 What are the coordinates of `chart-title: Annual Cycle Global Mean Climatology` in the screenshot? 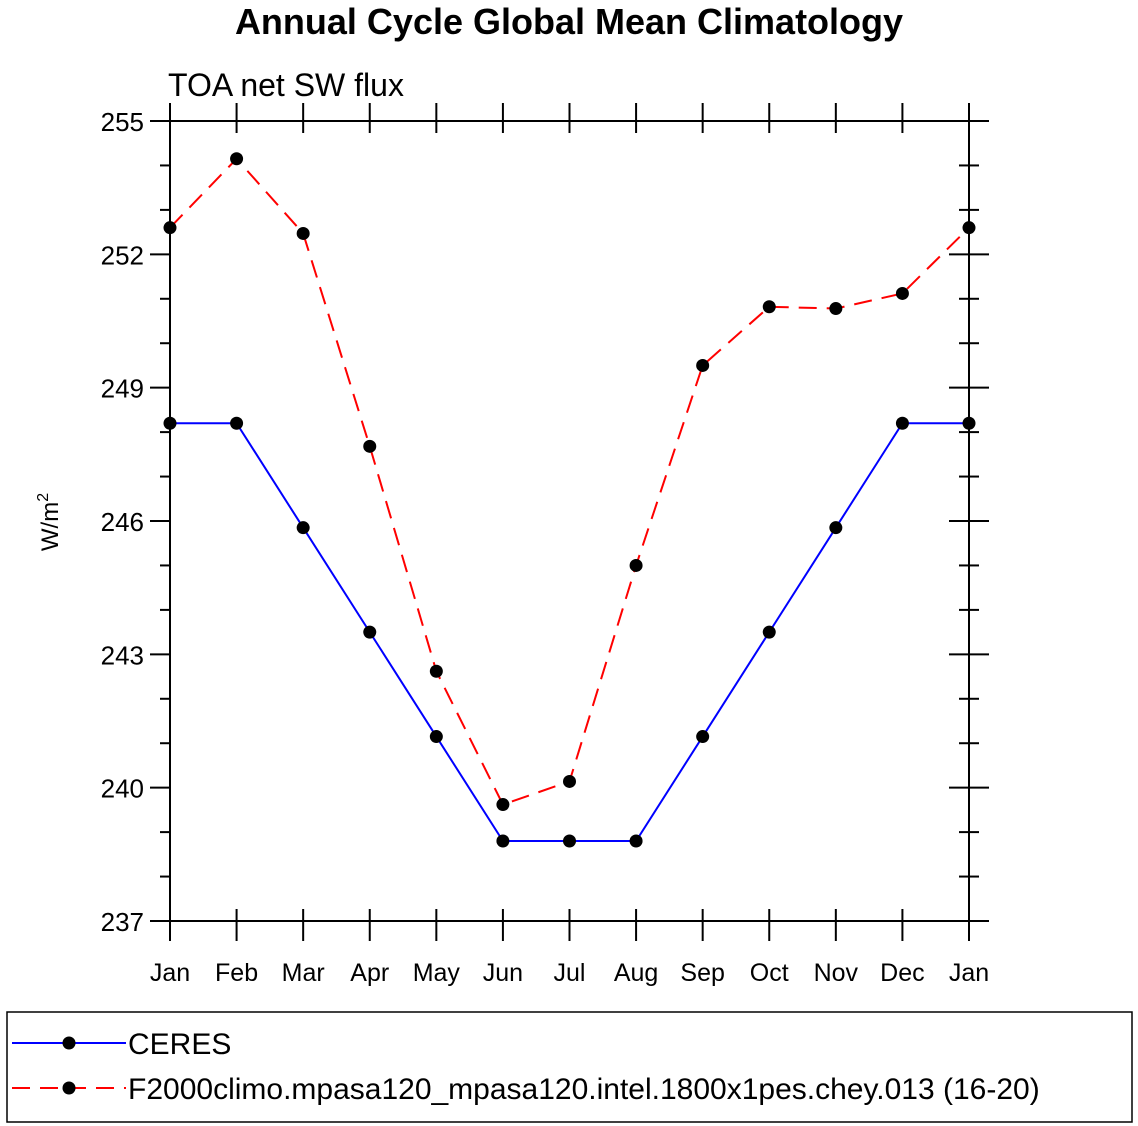 It's located at (569, 21).